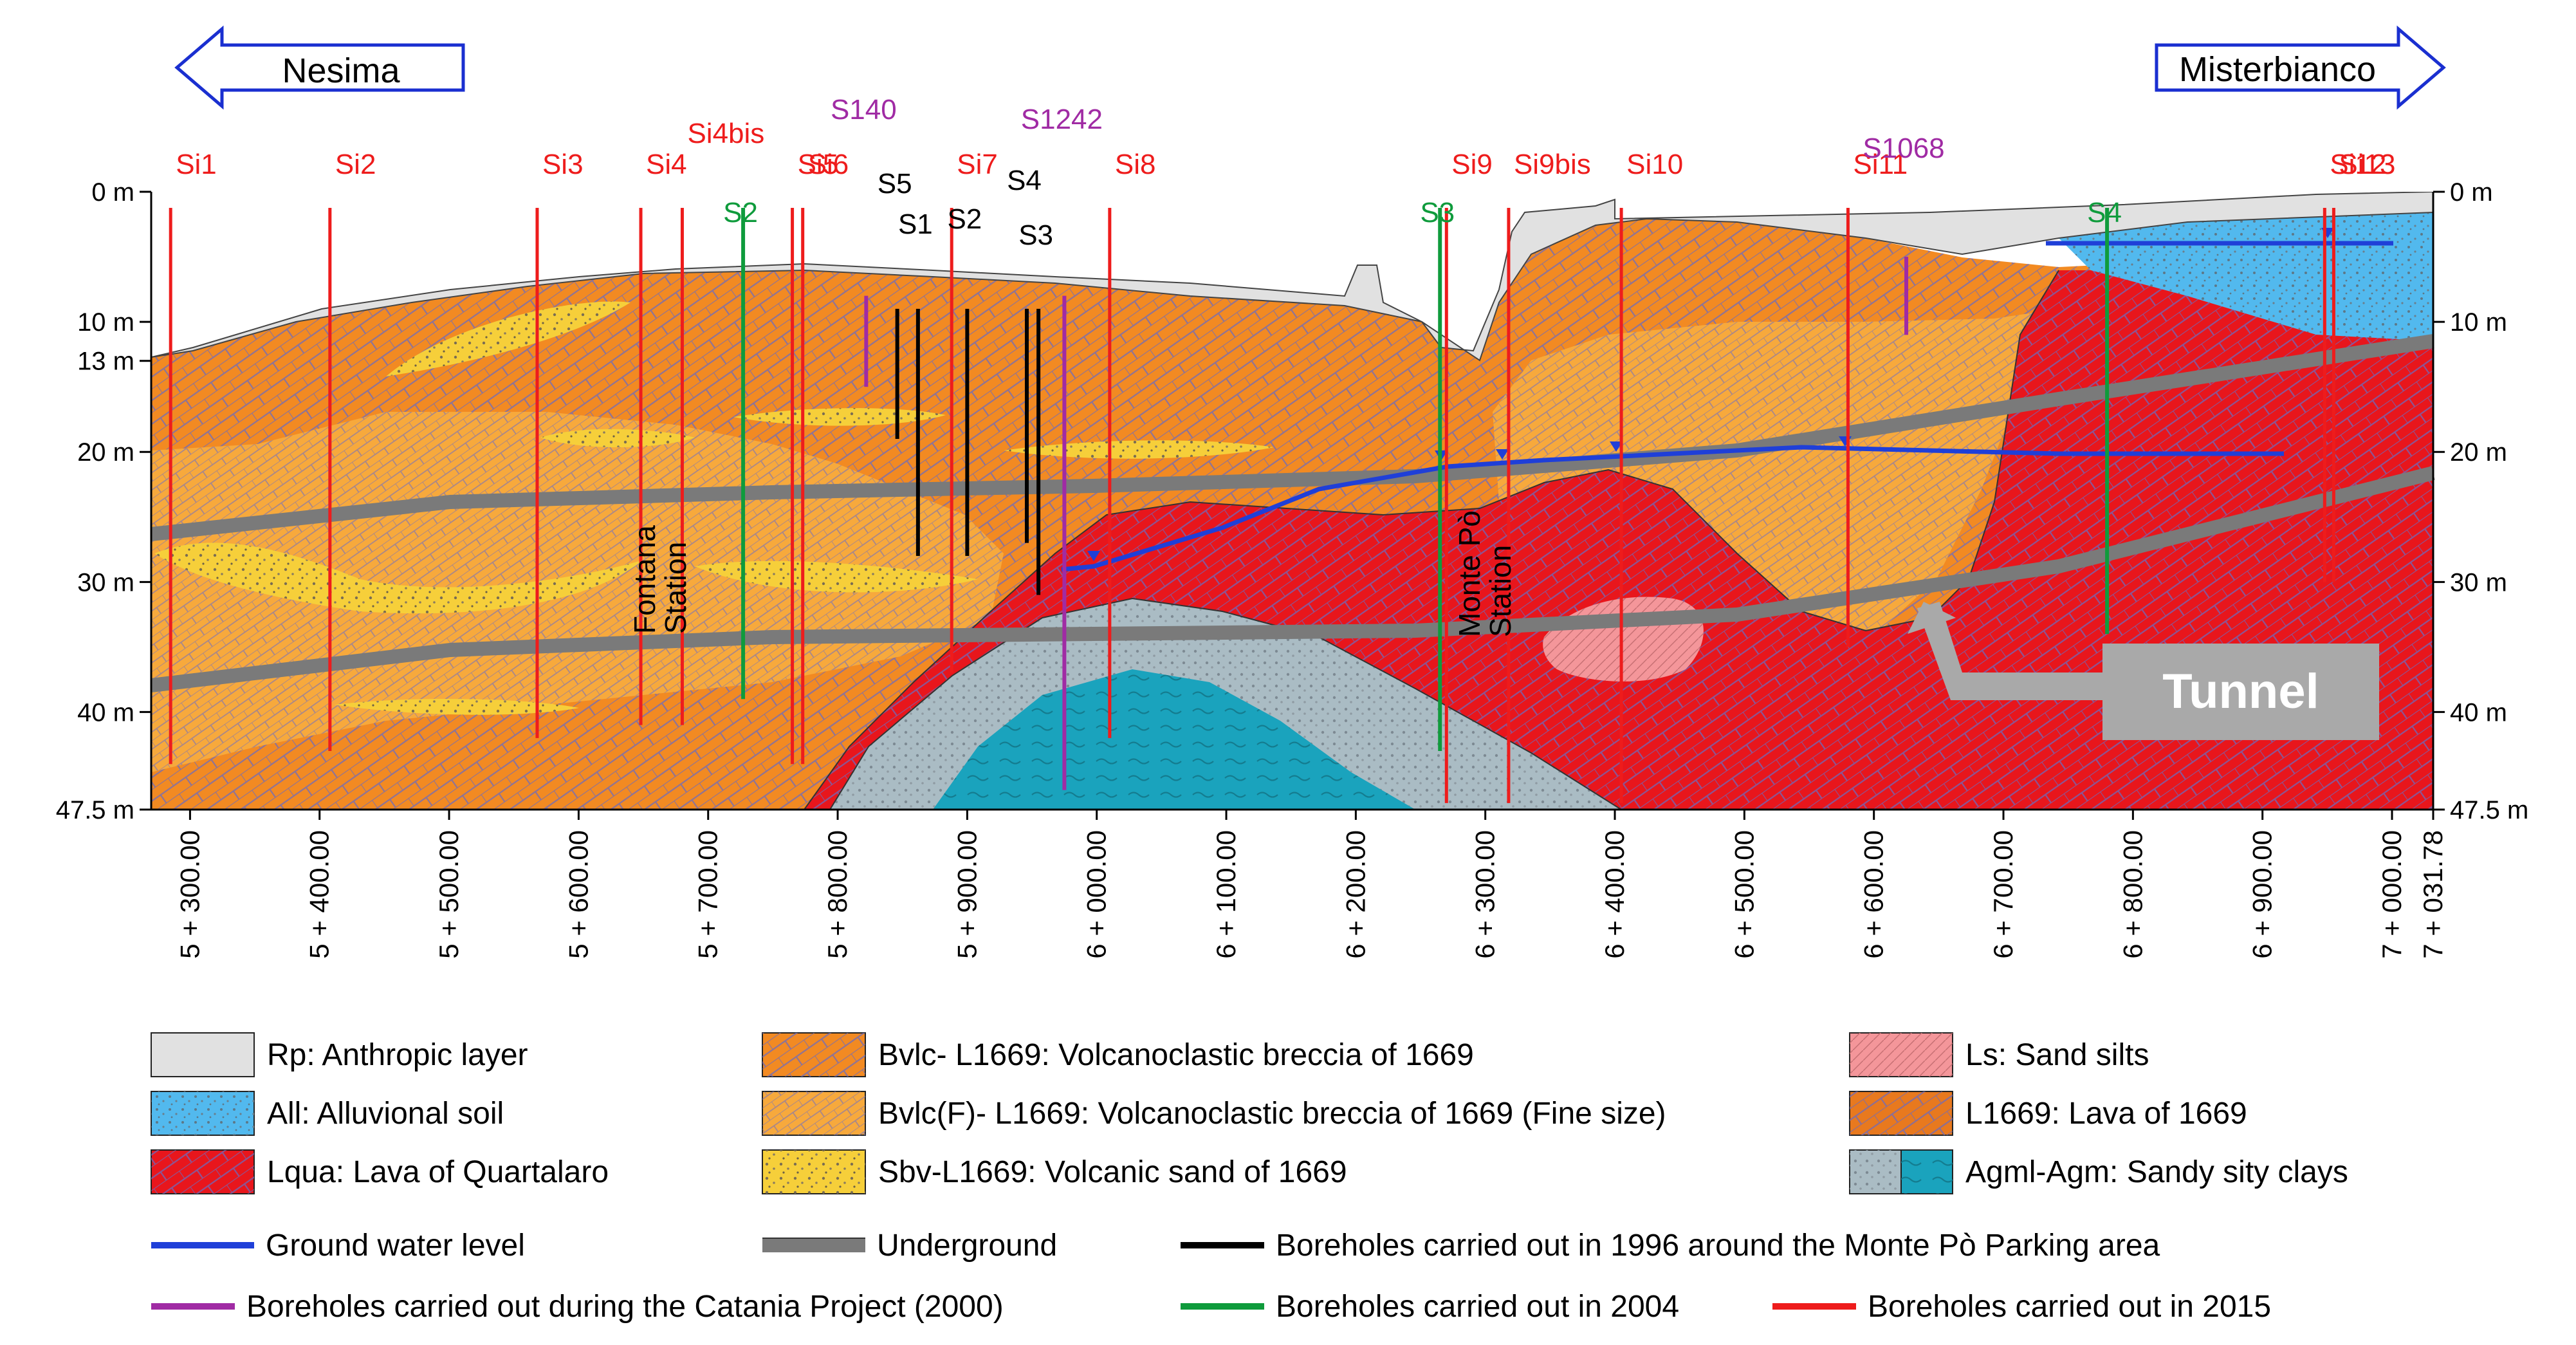 Image resolution: width=2576 pixels, height=1345 pixels. What do you see at coordinates (714, 508) in the screenshot?
I see `unit-sbv-lenses` at bounding box center [714, 508].